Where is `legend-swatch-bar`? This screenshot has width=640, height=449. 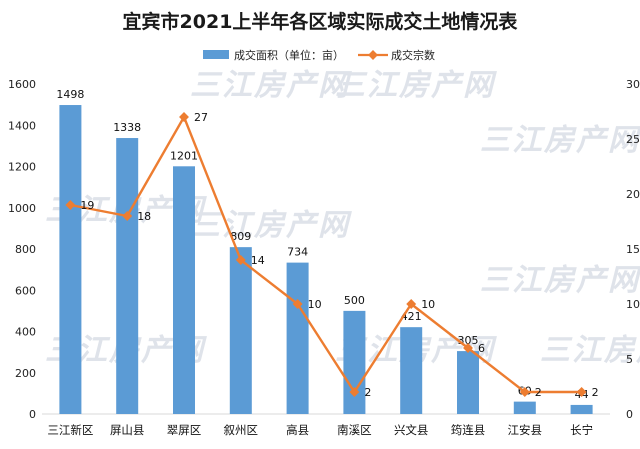 legend-swatch-bar is located at coordinates (216, 54).